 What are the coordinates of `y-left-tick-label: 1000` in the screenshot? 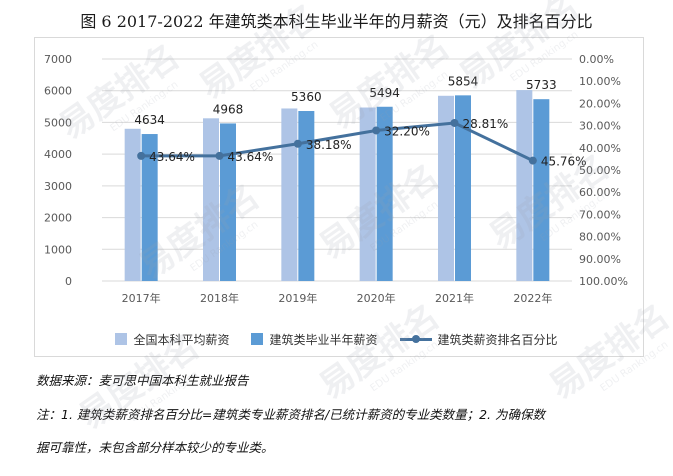 It's located at (58, 249).